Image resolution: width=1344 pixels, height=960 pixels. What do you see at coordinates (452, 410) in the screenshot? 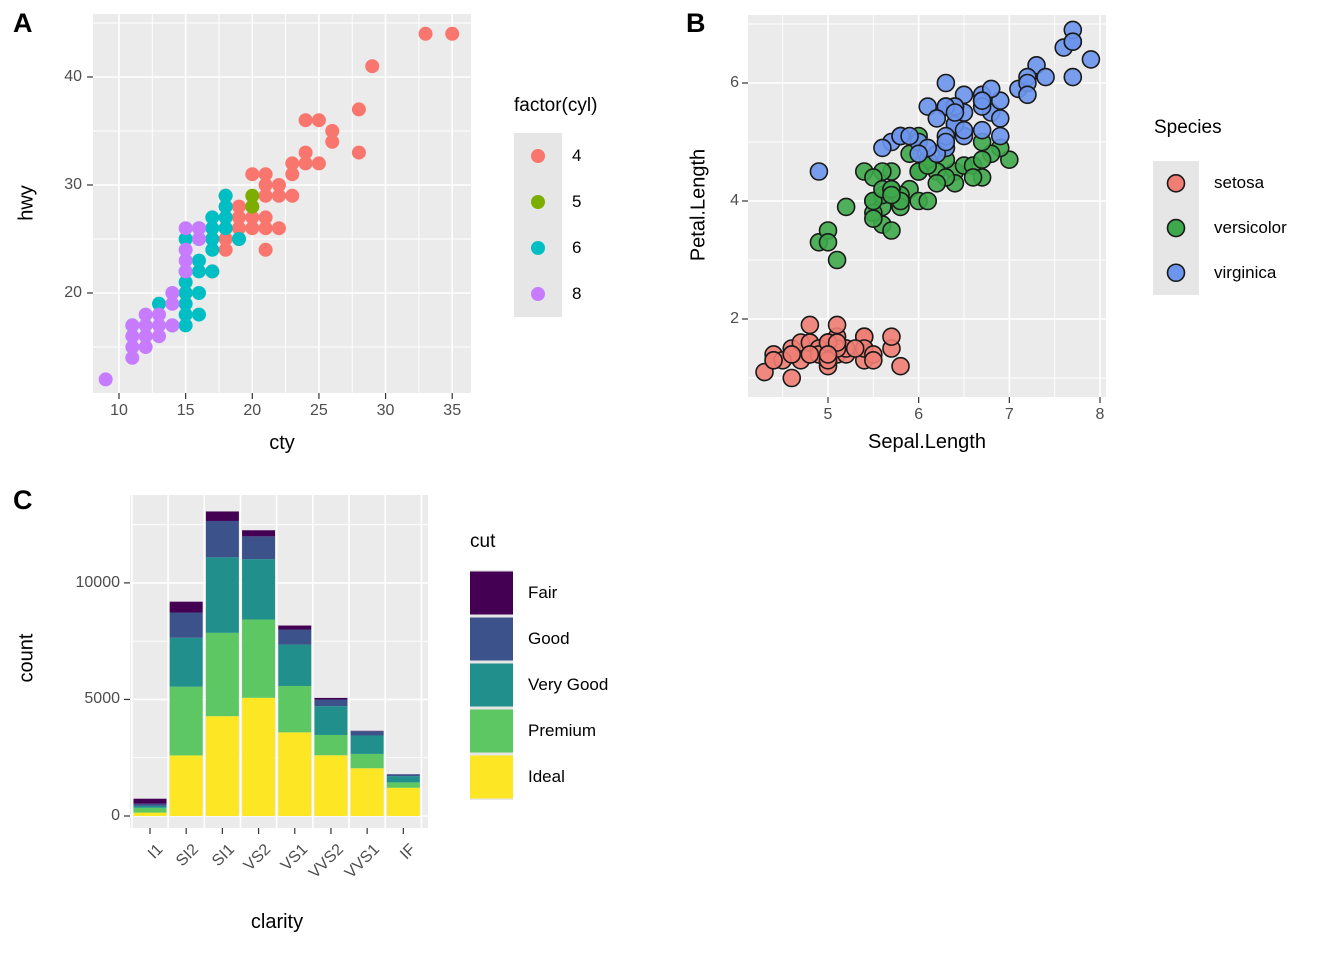
I see `panel-a-x-tick-label: 35` at bounding box center [452, 410].